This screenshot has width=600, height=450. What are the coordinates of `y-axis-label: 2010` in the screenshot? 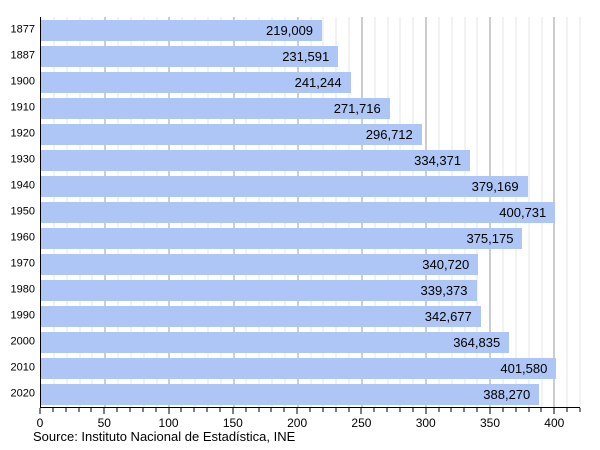 It's located at (22, 367).